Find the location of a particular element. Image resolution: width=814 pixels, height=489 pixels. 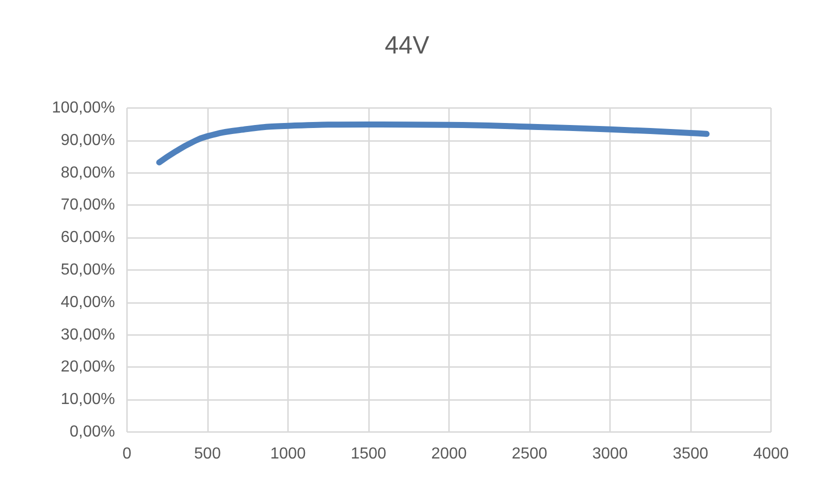

y-tick-label: 90,00% is located at coordinates (87, 140).